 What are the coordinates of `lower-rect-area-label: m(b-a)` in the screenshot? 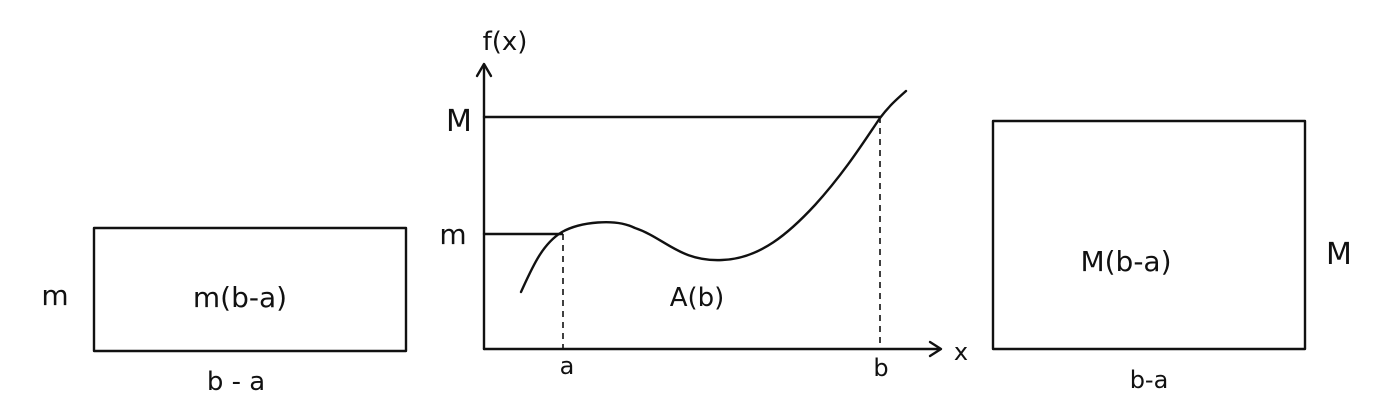 It's located at (240, 297).